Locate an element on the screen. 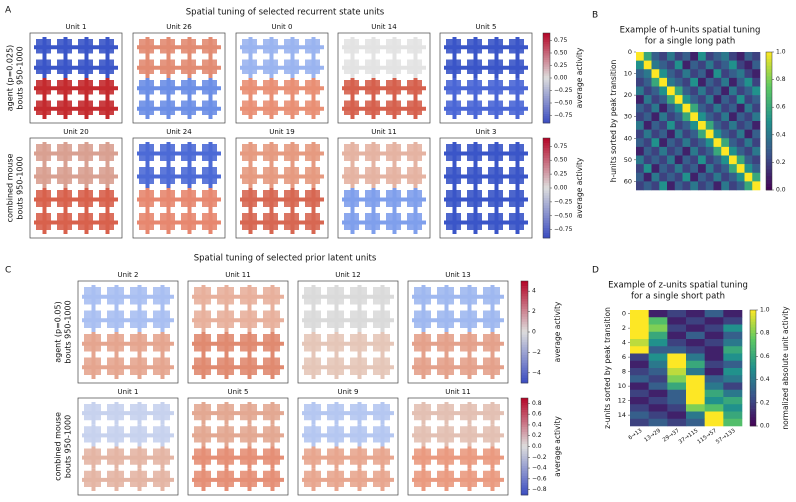 This screenshot has width=796, height=502. panel-title: for a single long path is located at coordinates (690, 42).